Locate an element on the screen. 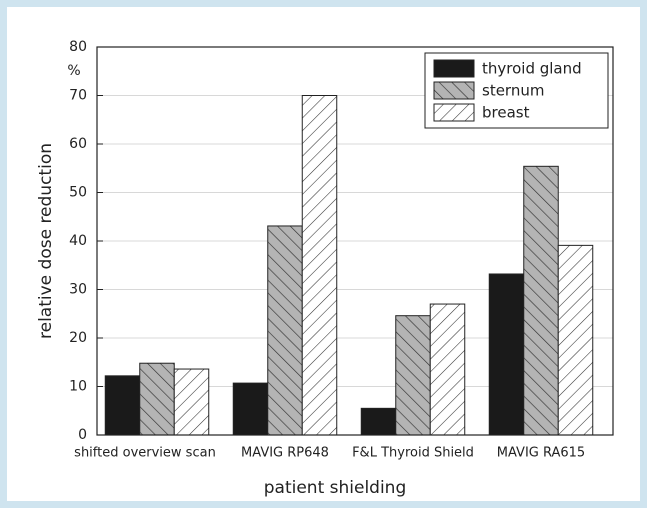 This screenshot has width=647, height=508. x-tick-label: MAVIG RP648 is located at coordinates (285, 453).